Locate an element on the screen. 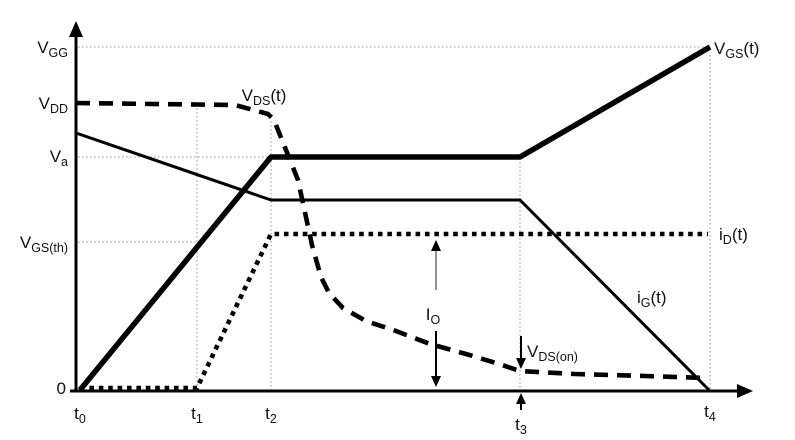 This screenshot has height=440, width=795. y-label-vgg: VGG is located at coordinates (52, 49).